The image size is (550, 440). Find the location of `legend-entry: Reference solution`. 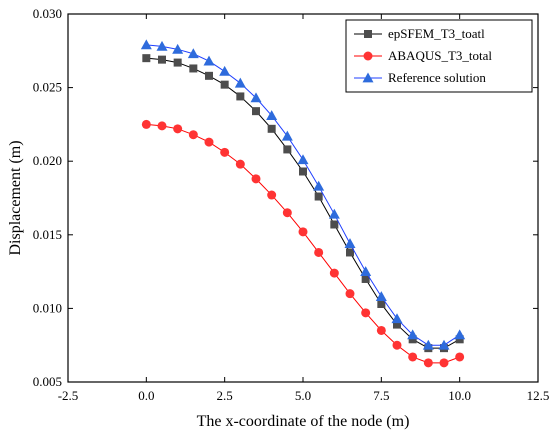

legend-entry: Reference solution is located at coordinates (420, 77).